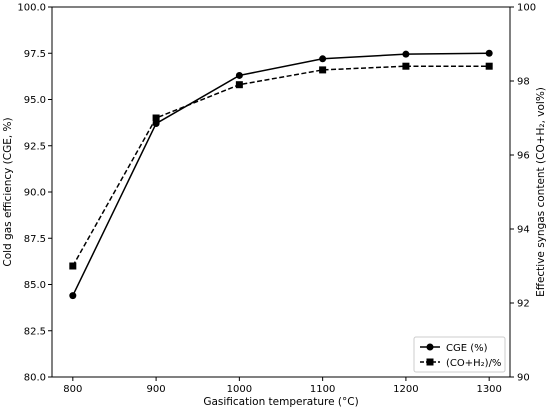 This screenshot has width=550, height=409. Describe the element at coordinates (35, 54) in the screenshot. I see `left-y-tick-label: 97.5` at that location.